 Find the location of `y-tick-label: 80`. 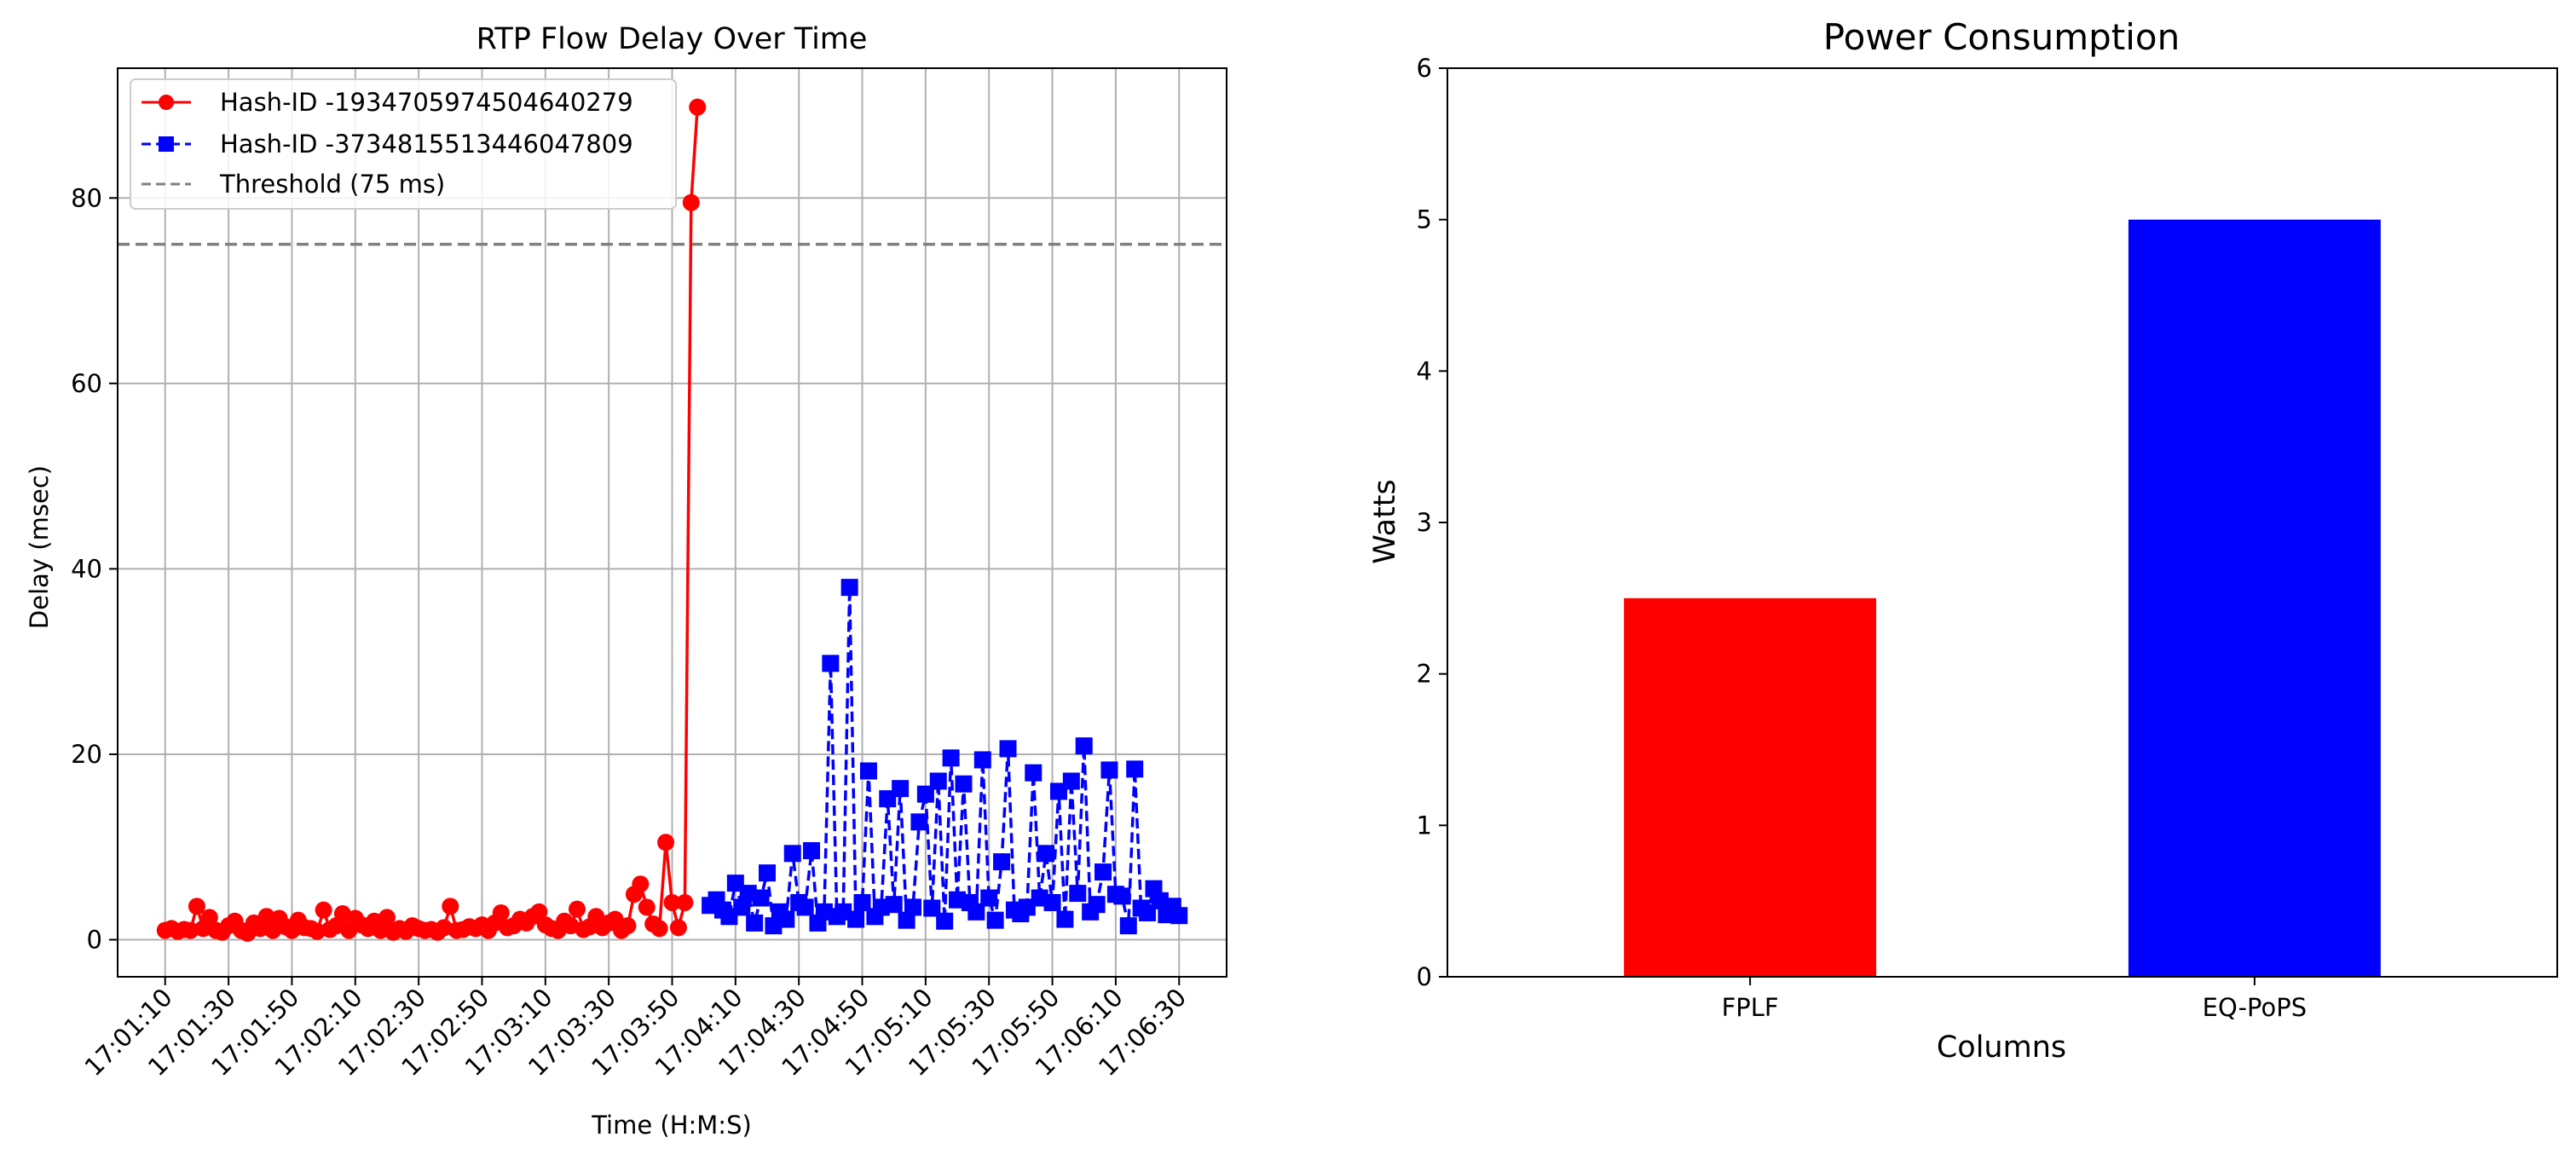

y-tick-label: 80 is located at coordinates (86, 198).